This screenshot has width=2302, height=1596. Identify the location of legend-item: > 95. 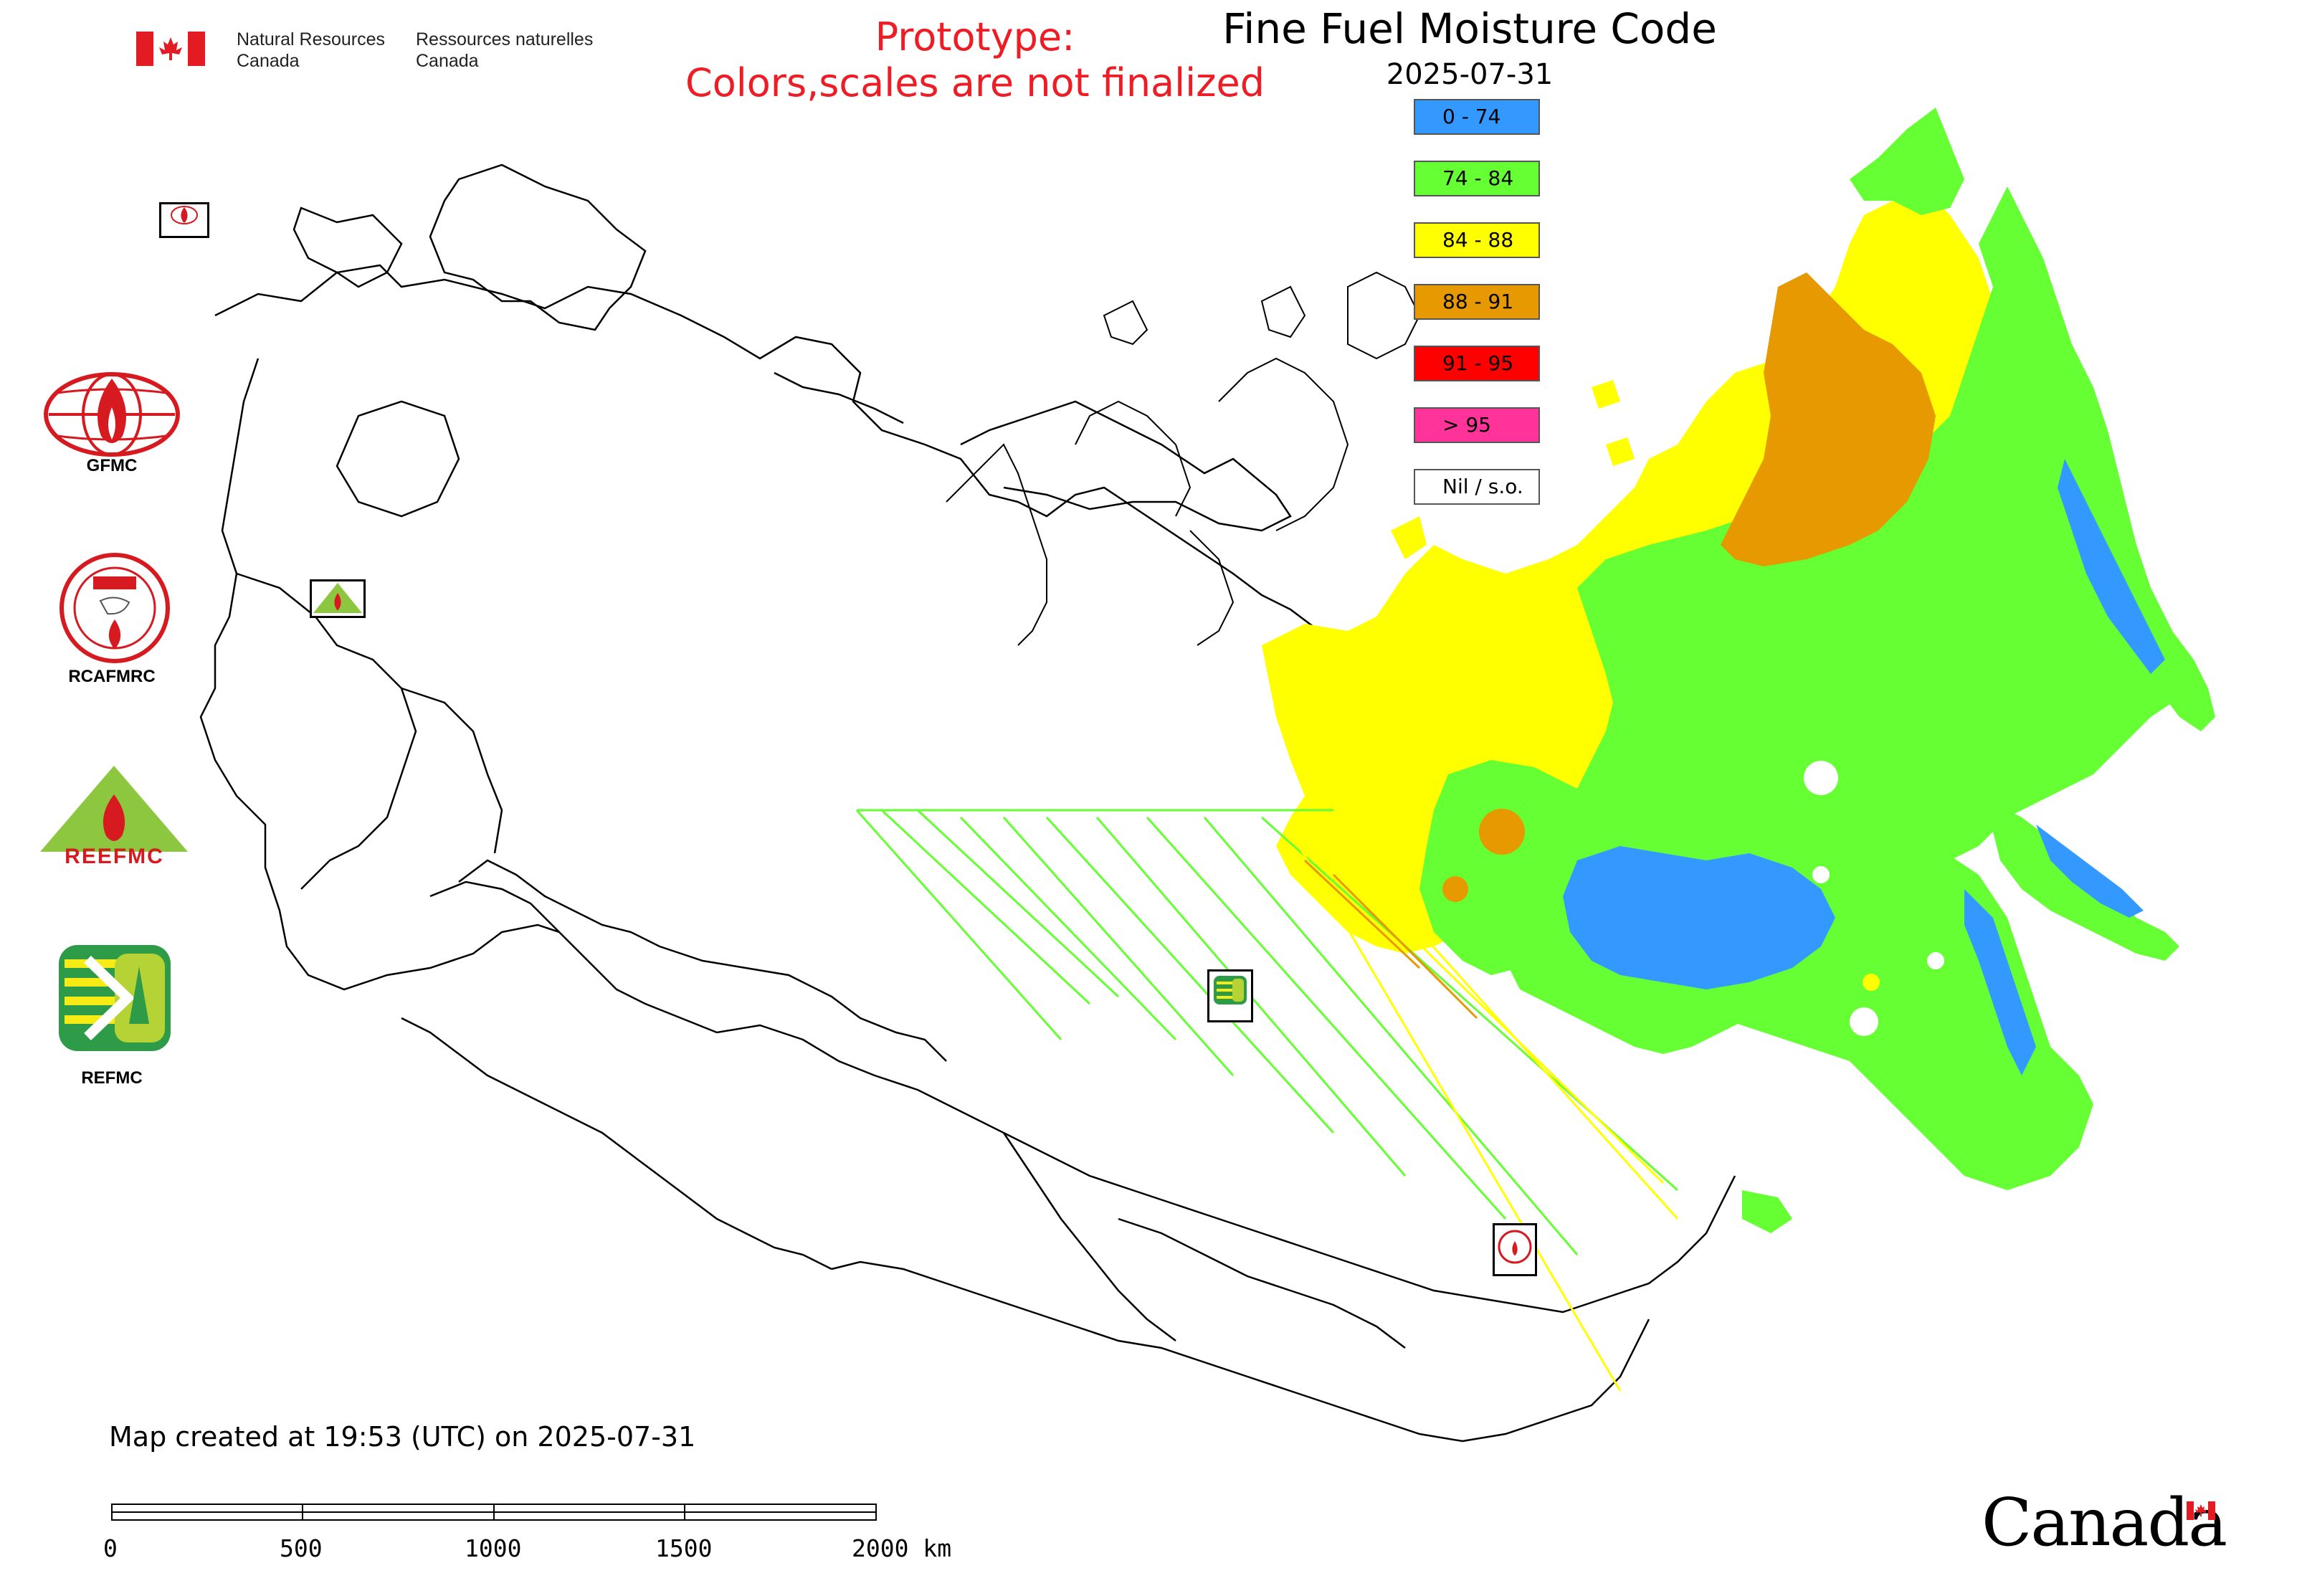
(1477, 425).